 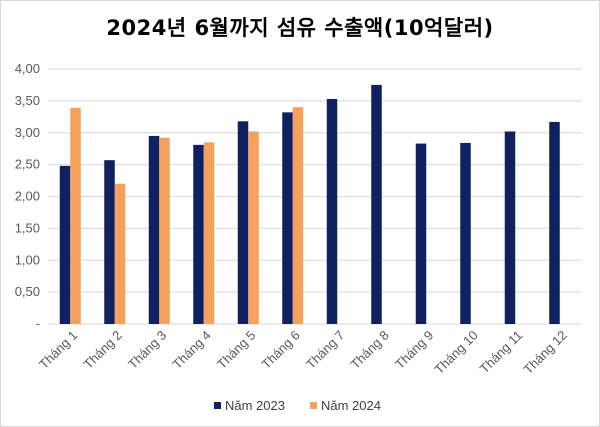 What do you see at coordinates (255, 405) in the screenshot?
I see `legend-label: Năm 2023` at bounding box center [255, 405].